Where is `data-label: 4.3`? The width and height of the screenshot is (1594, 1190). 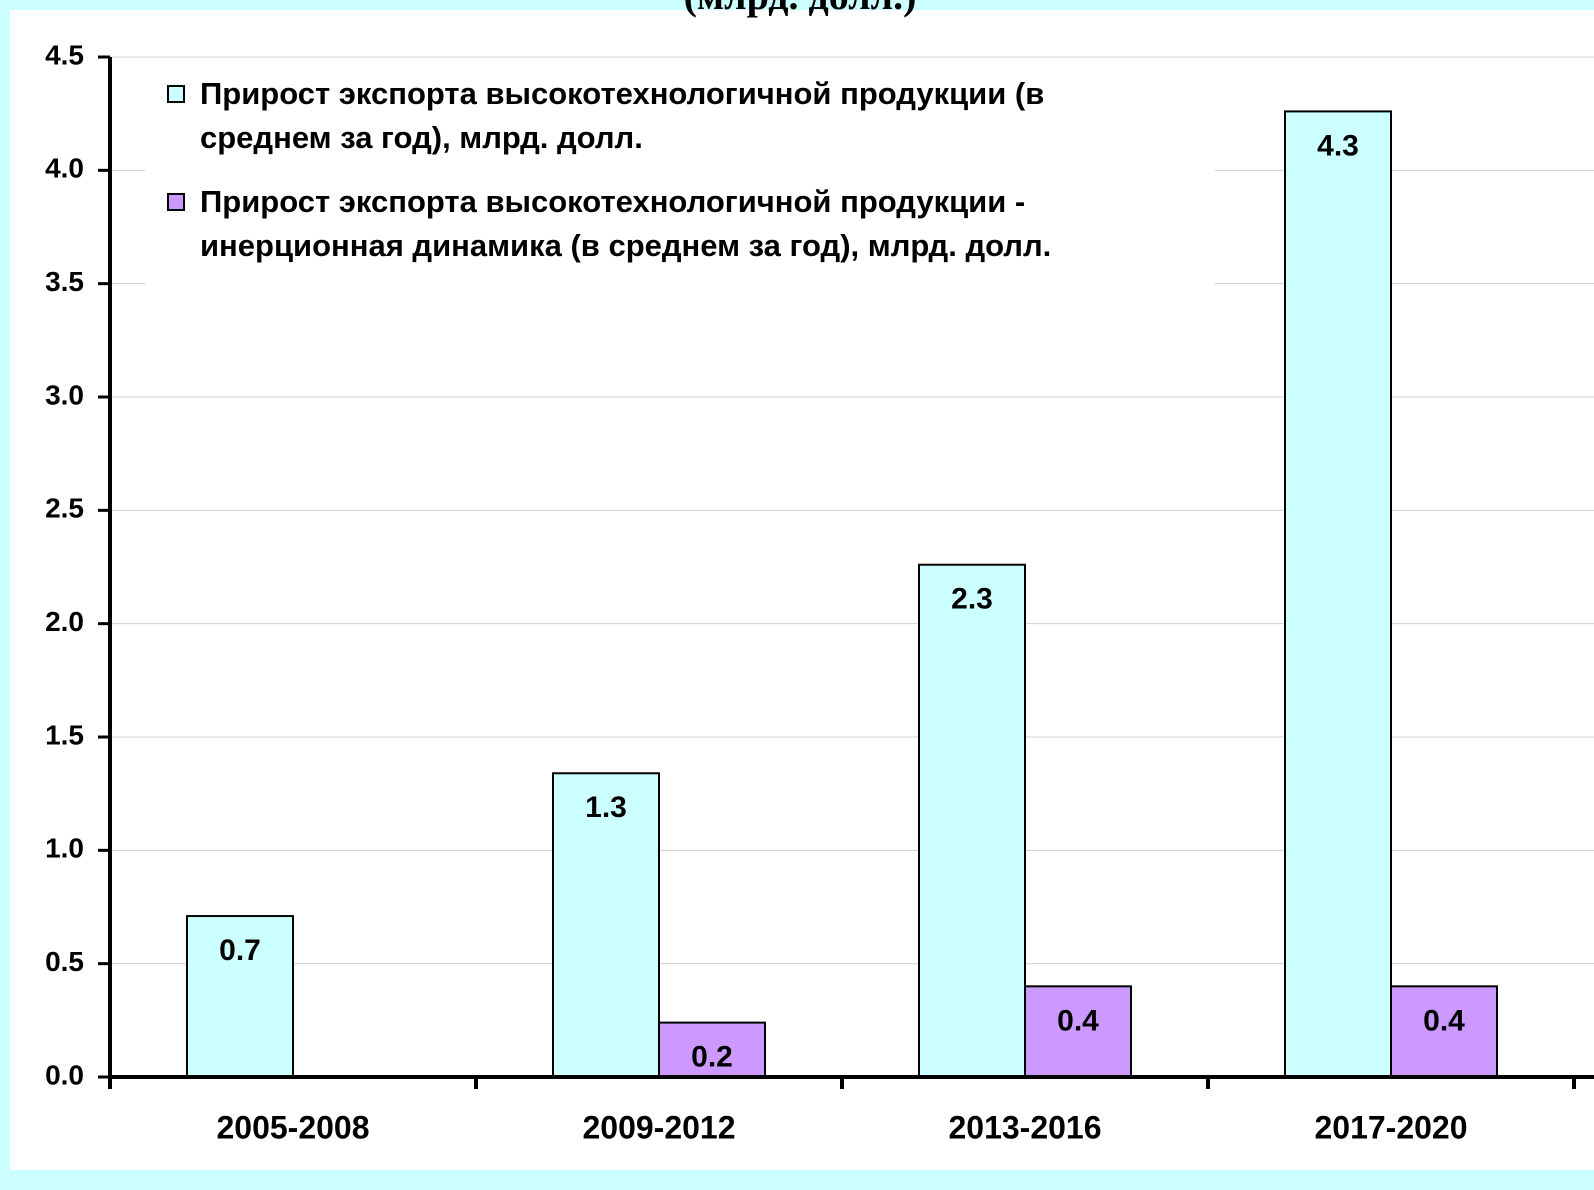
data-label: 4.3 is located at coordinates (1338, 145).